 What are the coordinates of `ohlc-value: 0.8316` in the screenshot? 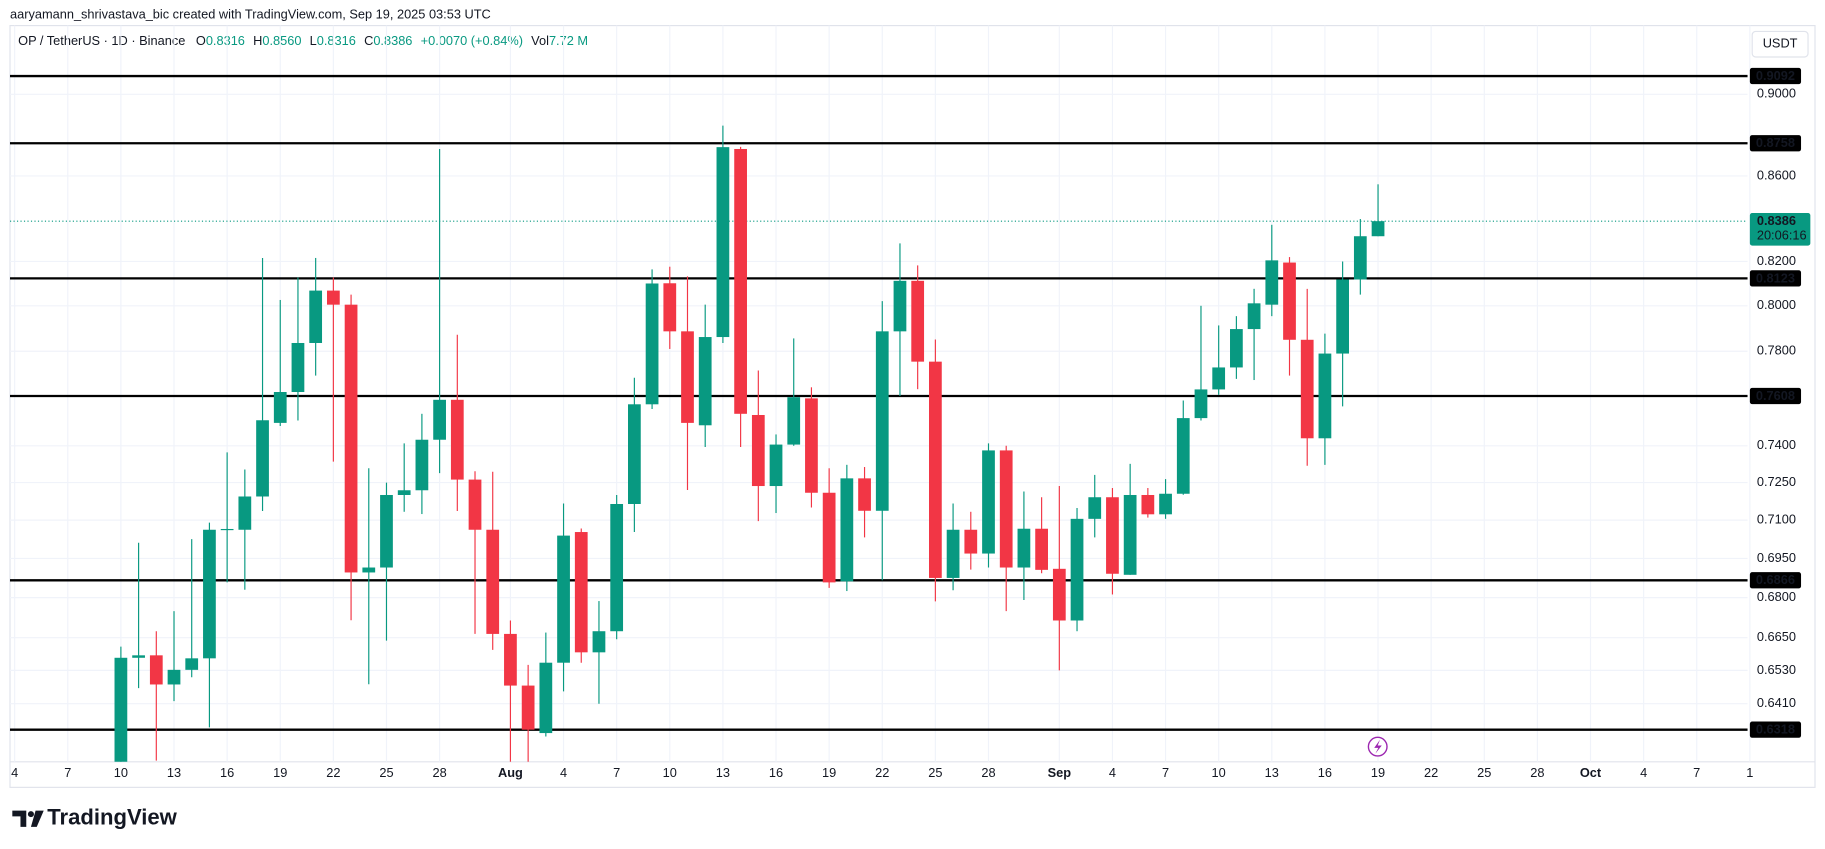 It's located at (336, 40).